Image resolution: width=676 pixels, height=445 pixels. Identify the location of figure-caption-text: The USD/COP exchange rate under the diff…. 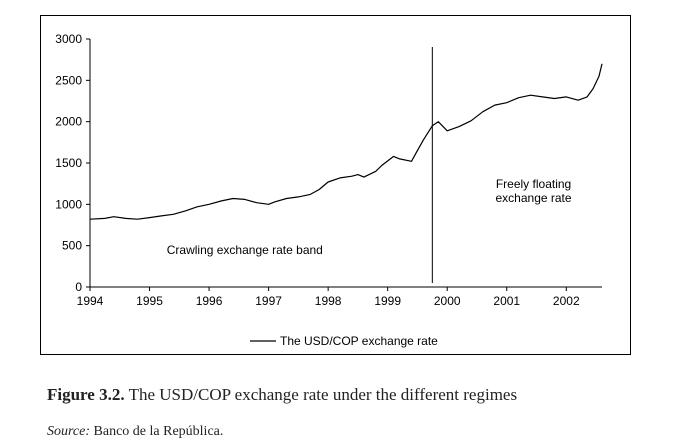
(323, 394).